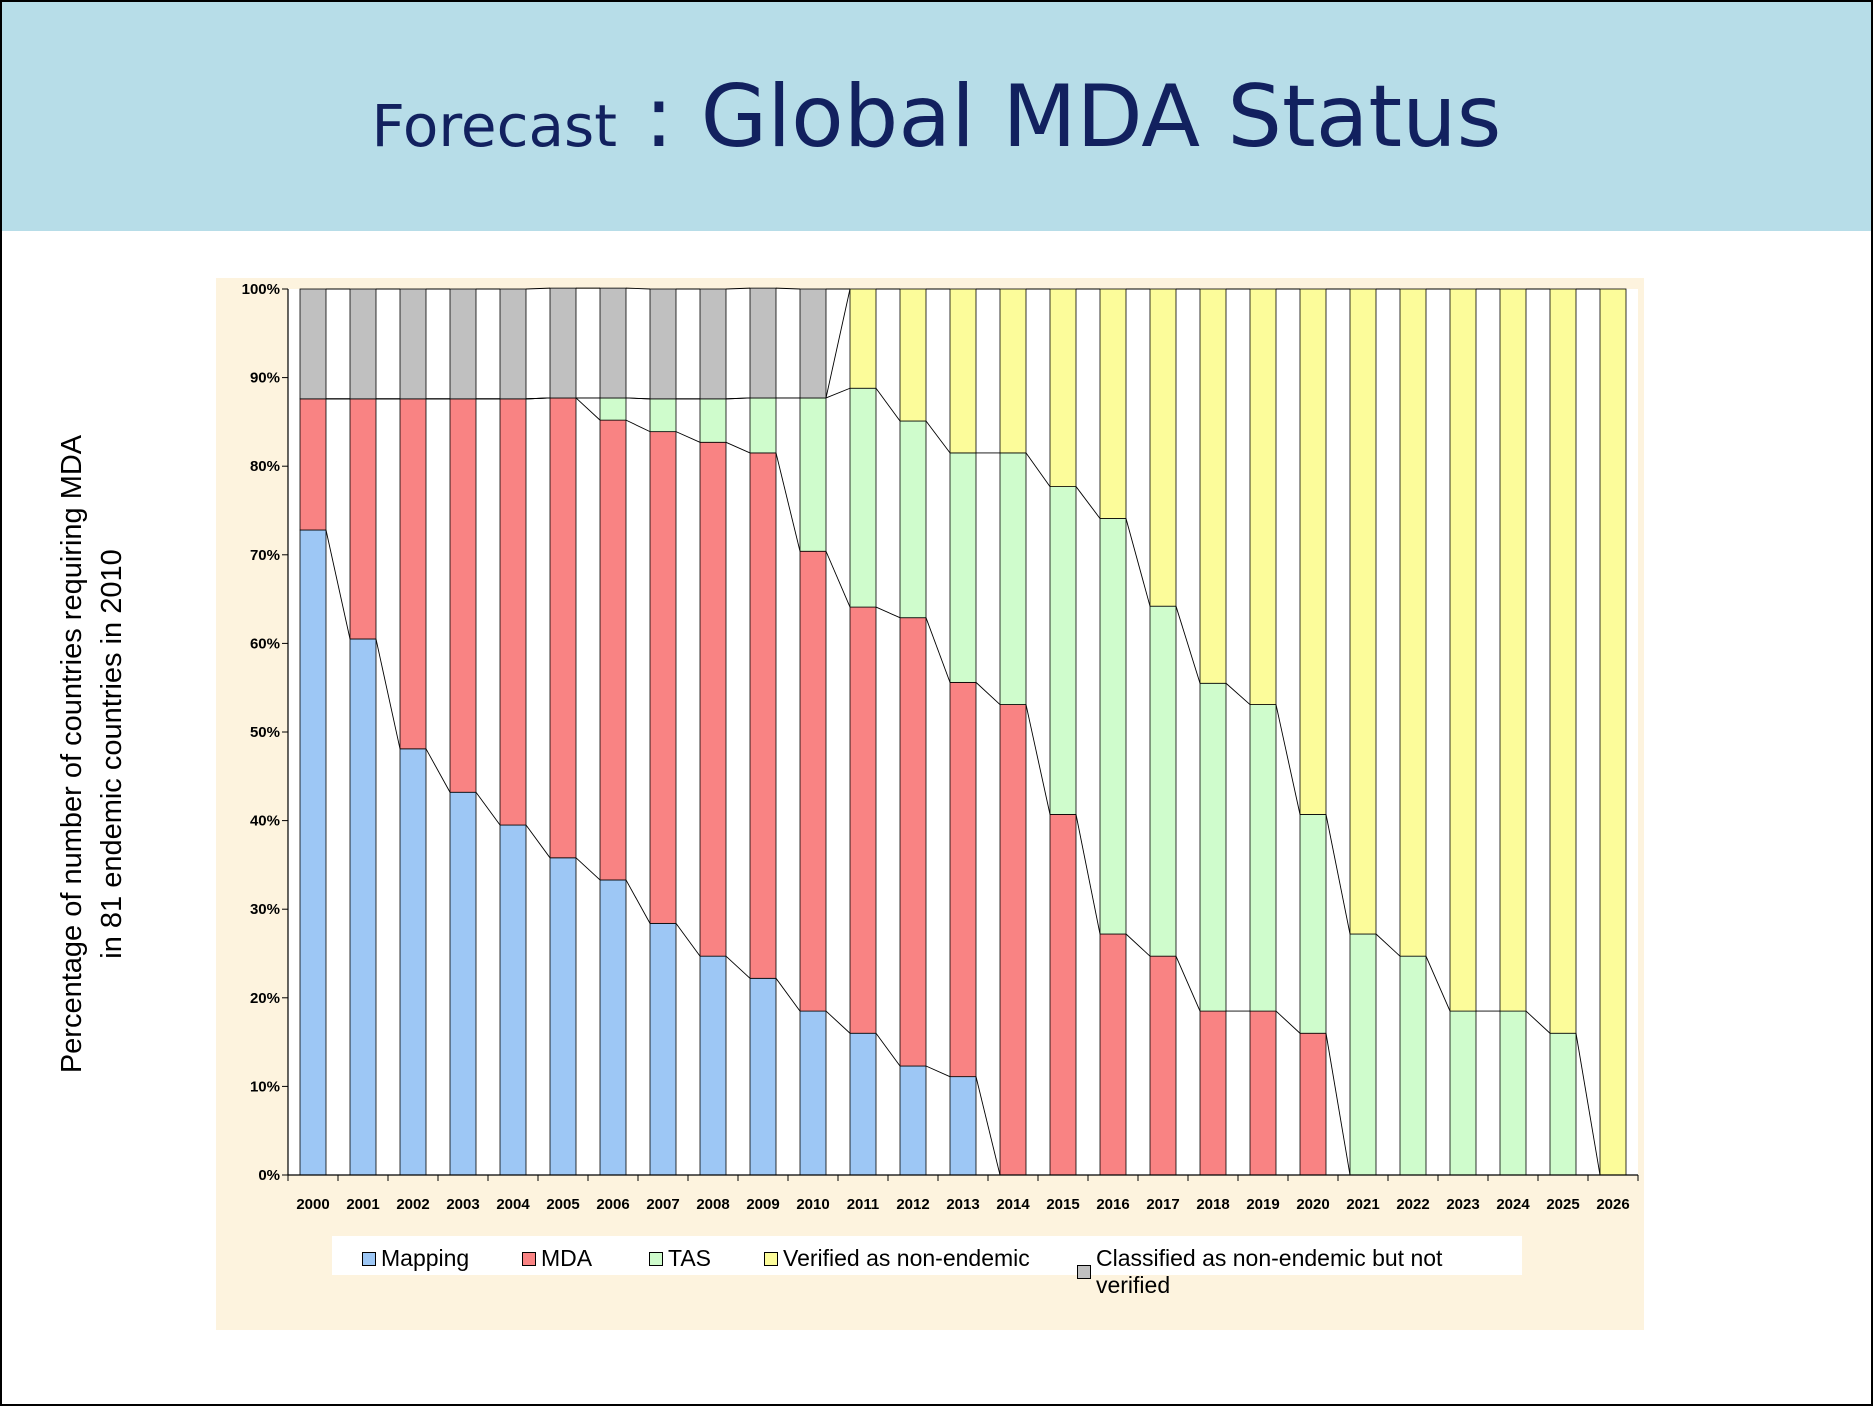  What do you see at coordinates (838, 579) in the screenshot?
I see `series-line-2-2010` at bounding box center [838, 579].